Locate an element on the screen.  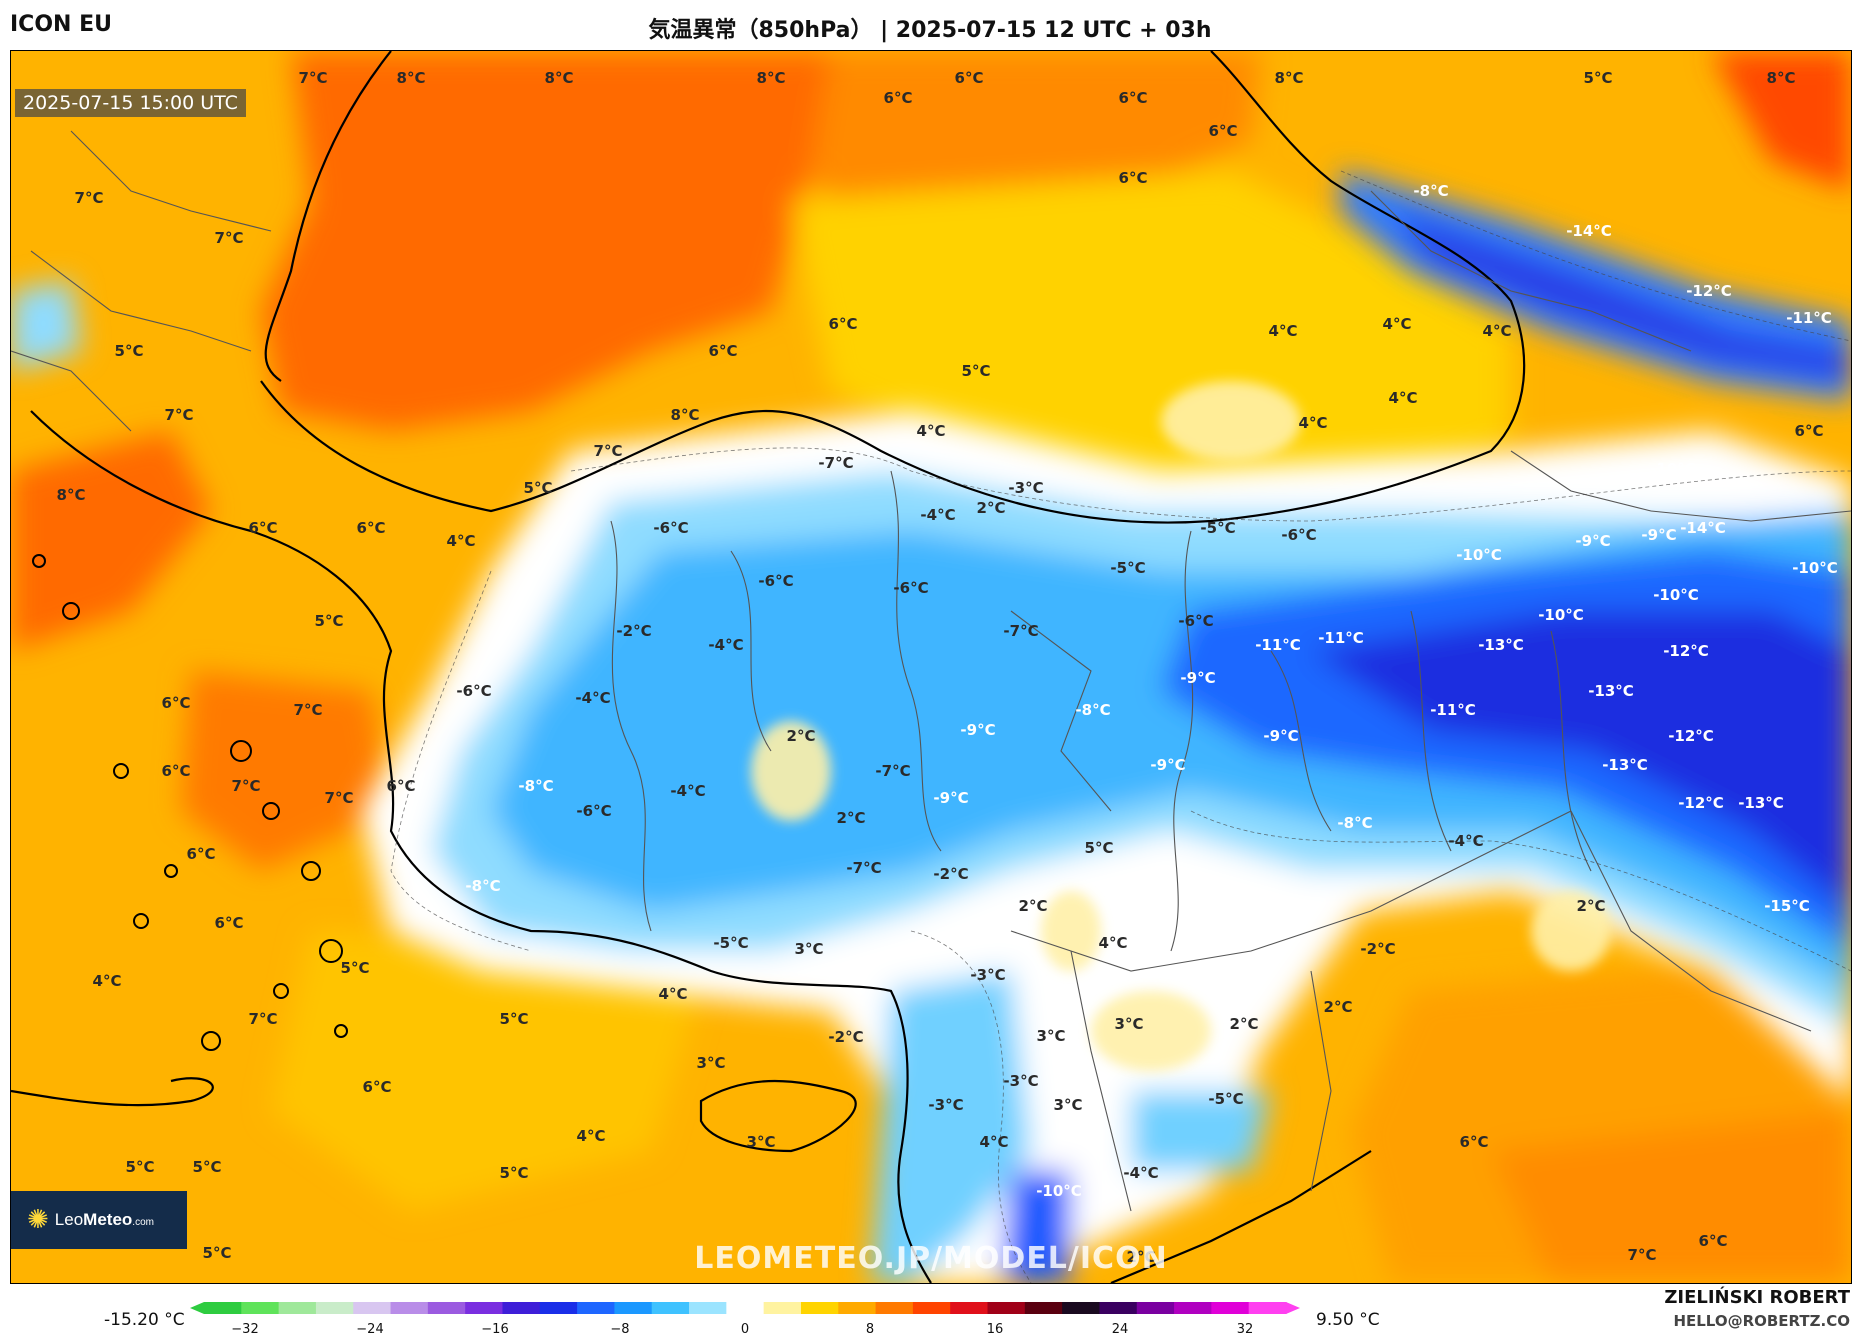
colorbar-tick-label: −32 is located at coordinates (245, 1329).